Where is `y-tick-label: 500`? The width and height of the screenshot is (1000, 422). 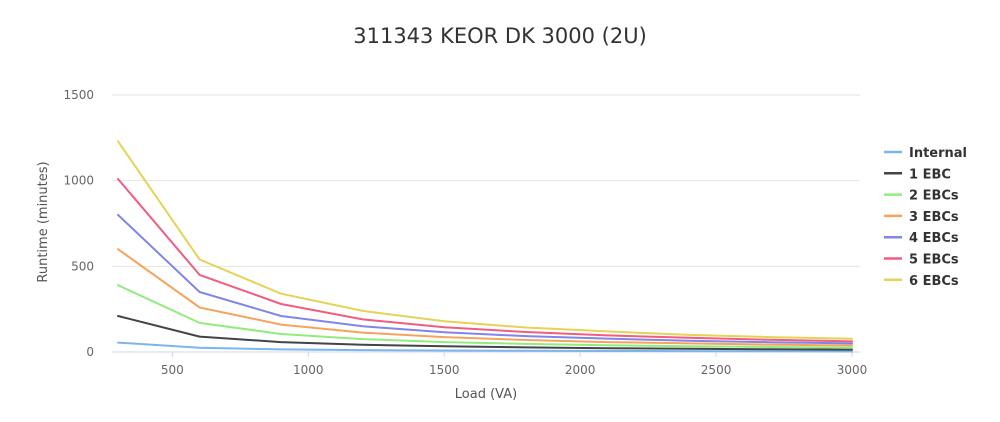 y-tick-label: 500 is located at coordinates (82, 266).